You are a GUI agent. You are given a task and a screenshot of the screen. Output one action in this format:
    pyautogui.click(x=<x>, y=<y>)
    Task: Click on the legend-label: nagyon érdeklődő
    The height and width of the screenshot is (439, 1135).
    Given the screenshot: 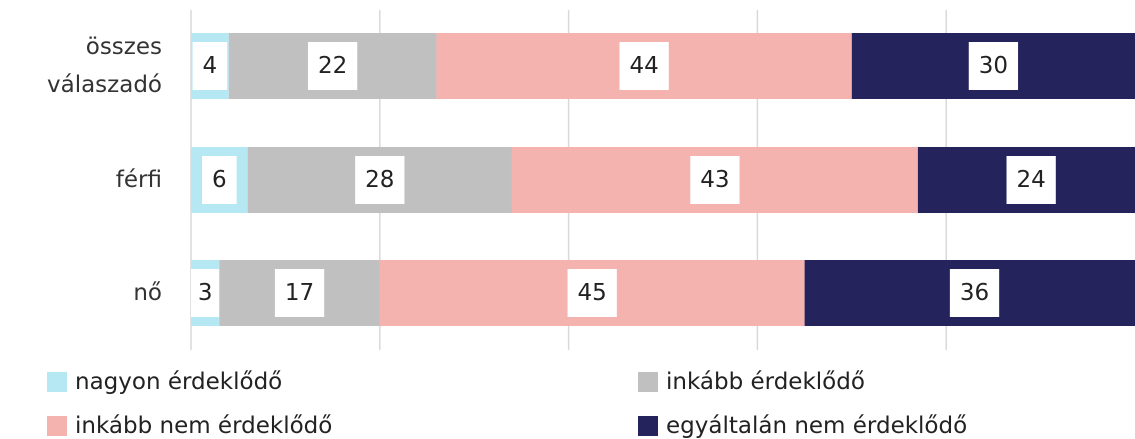 What is the action you would take?
    pyautogui.click(x=178, y=382)
    